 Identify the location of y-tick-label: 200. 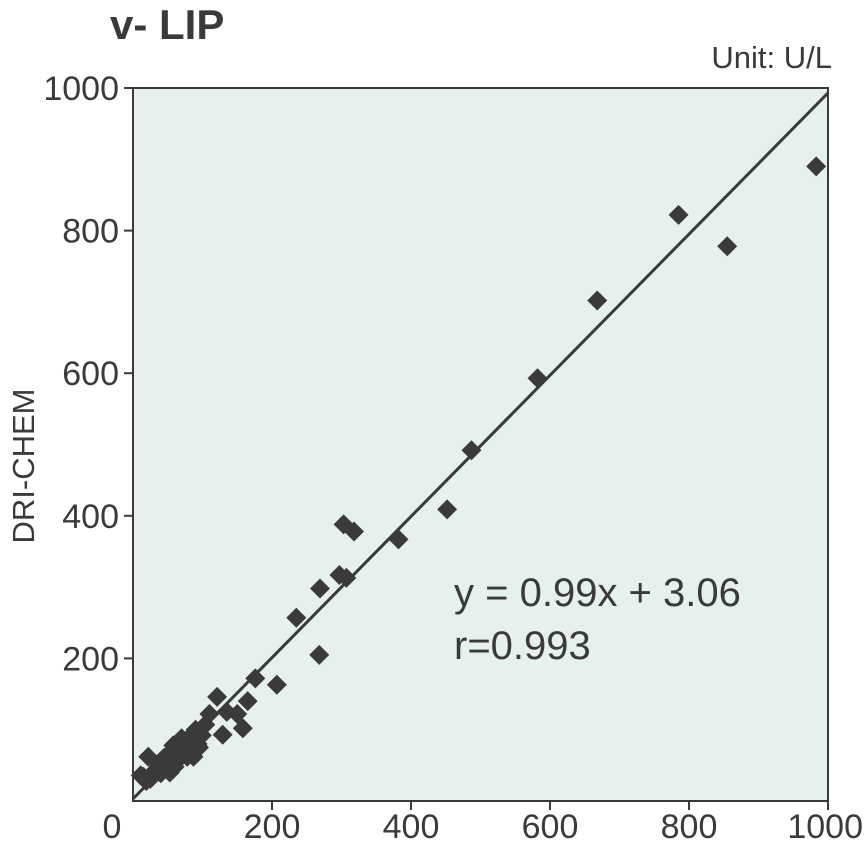
(90, 659).